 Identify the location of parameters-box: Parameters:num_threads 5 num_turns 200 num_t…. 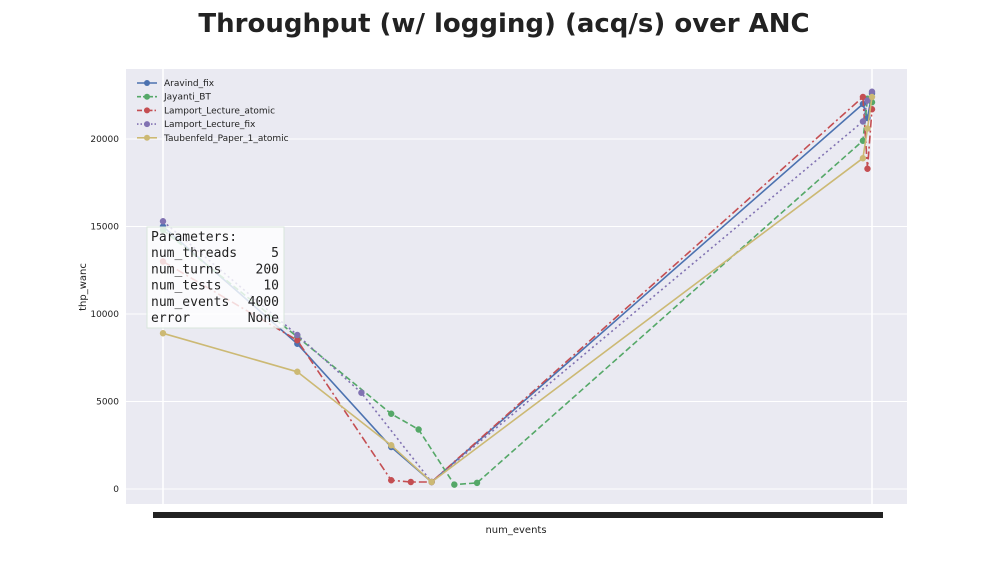
(215, 277).